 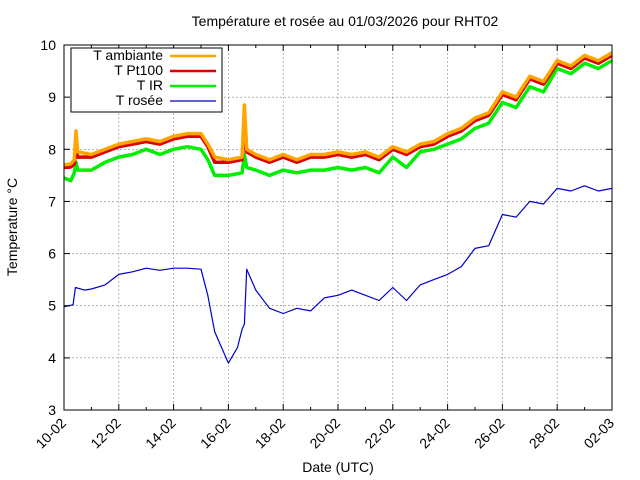 What do you see at coordinates (434, 433) in the screenshot?
I see `x-tick-label: 24-02` at bounding box center [434, 433].